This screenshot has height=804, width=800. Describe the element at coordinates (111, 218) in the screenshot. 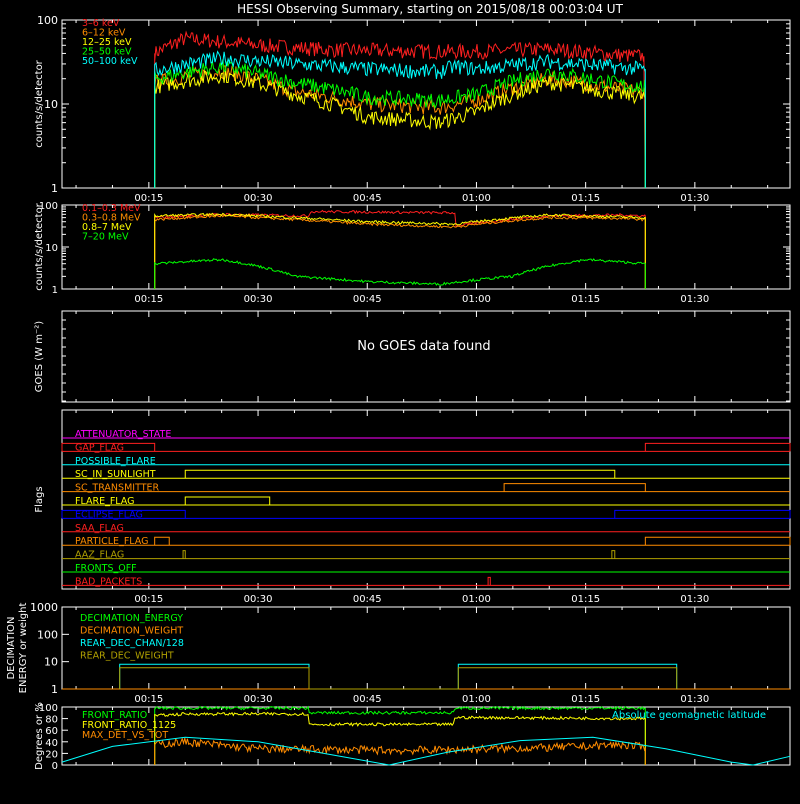

I see `legend-entry: 0.3–0.8 MeV` at that location.